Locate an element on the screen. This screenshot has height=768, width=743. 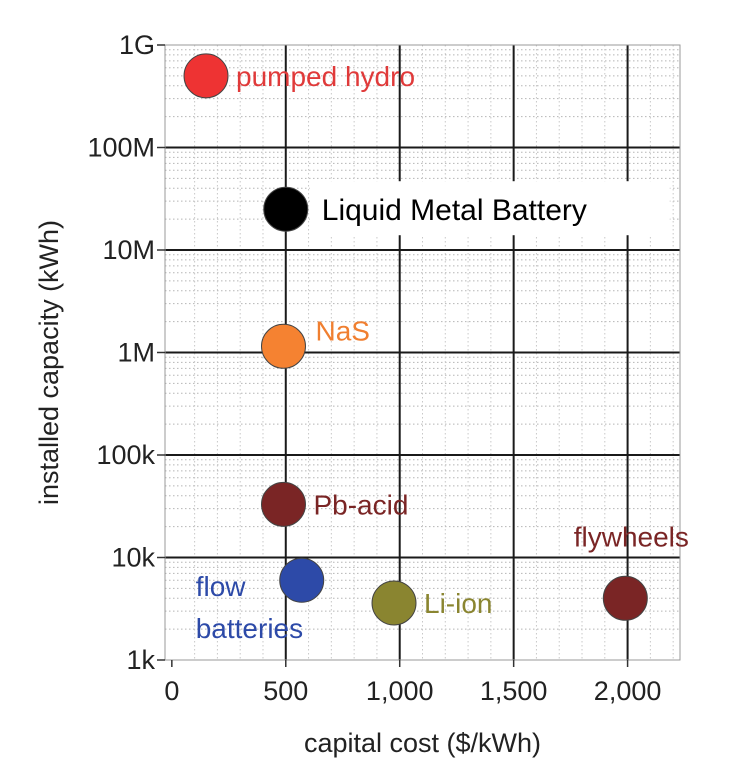
data-point-label-line: flow is located at coordinates (221, 586).